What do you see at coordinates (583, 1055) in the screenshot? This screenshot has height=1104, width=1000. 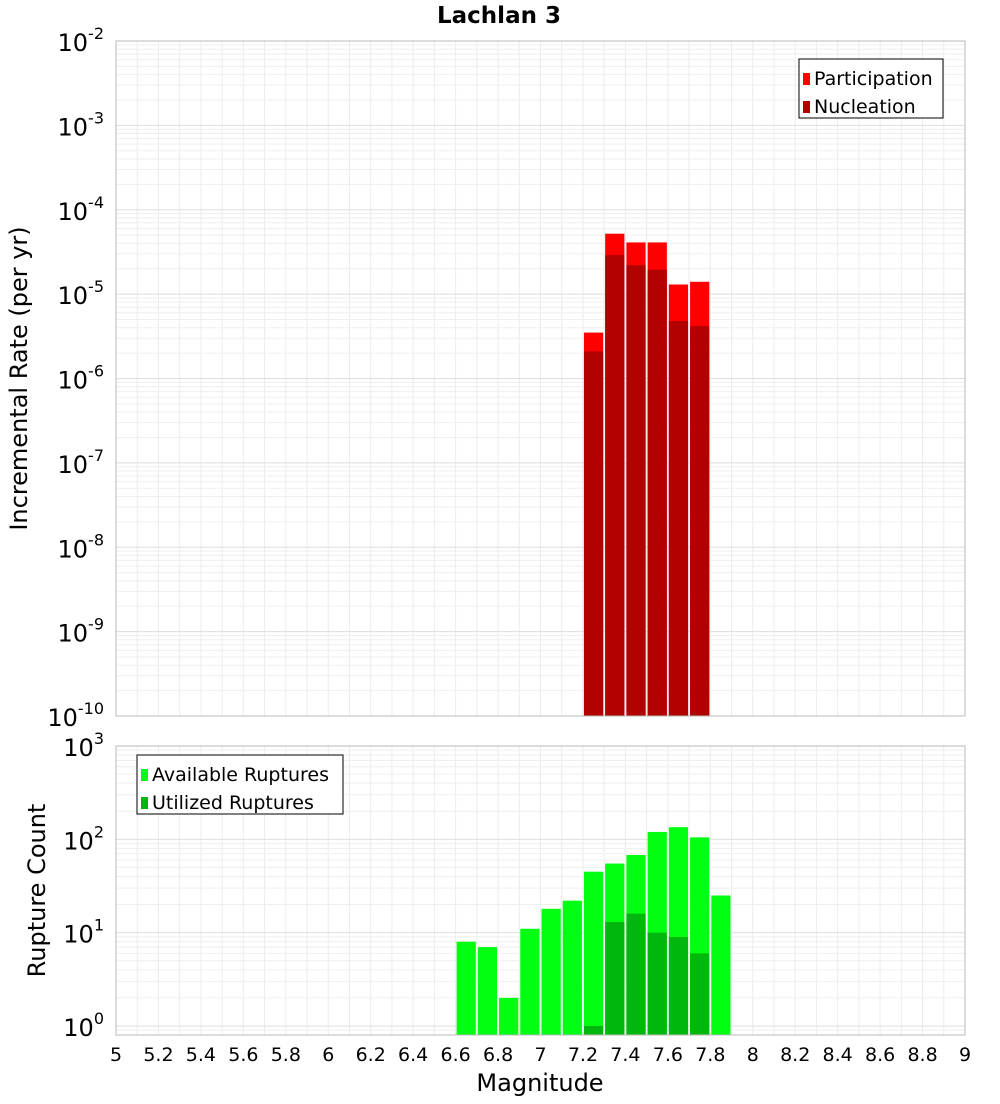 I see `x-tick-label: 7.2` at bounding box center [583, 1055].